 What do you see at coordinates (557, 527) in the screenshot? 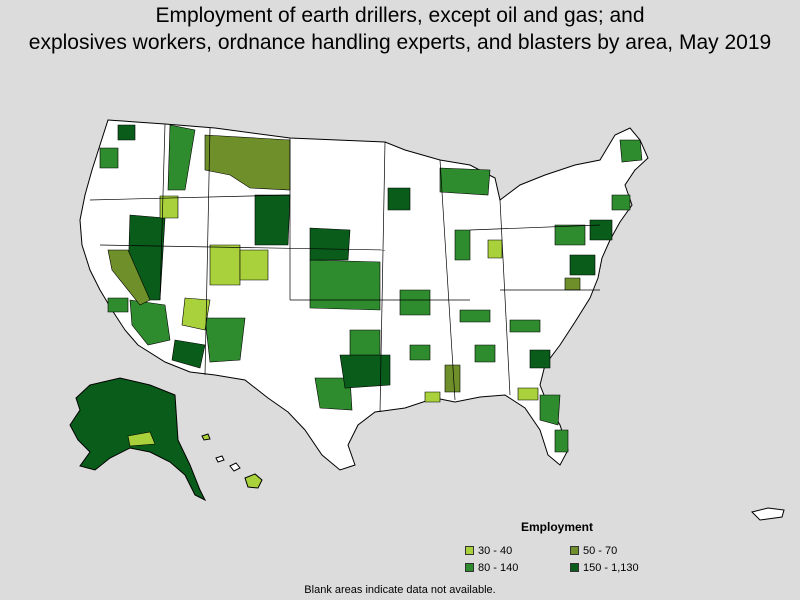
I see `legend-title: Employment` at bounding box center [557, 527].